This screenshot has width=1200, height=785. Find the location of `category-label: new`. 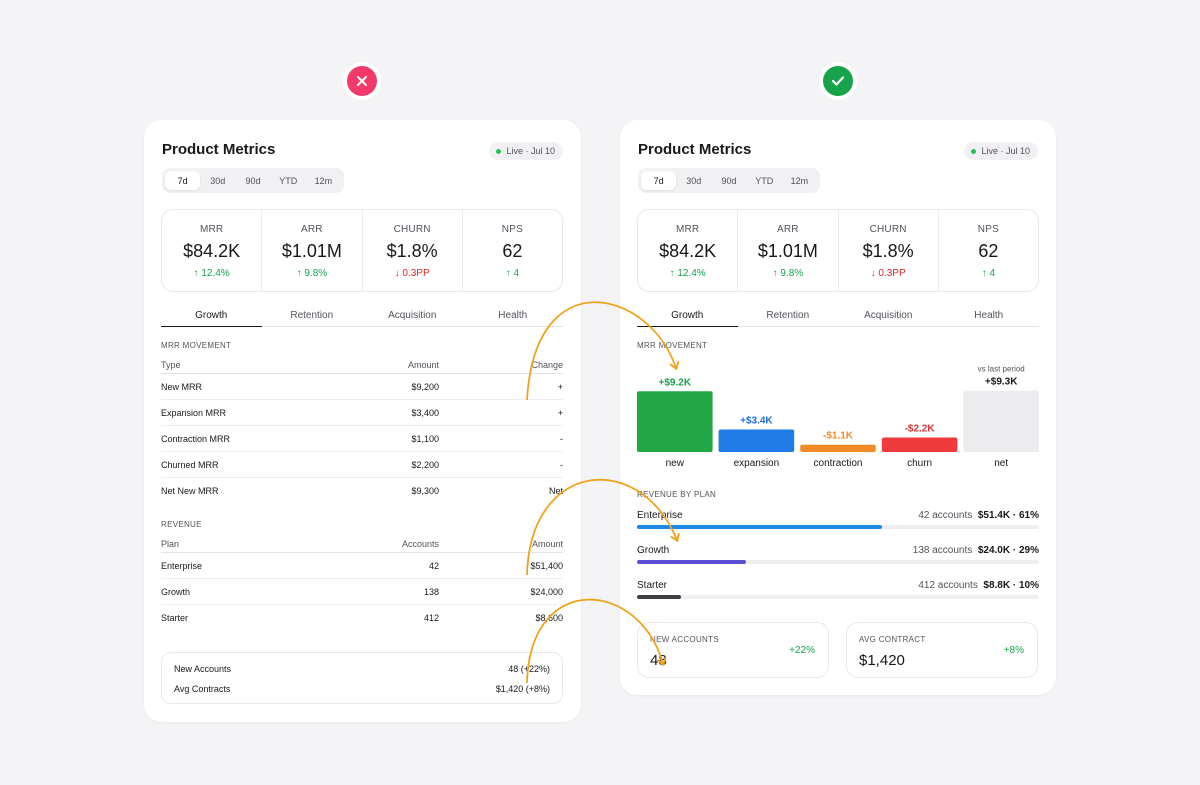

category-label: new is located at coordinates (675, 463).